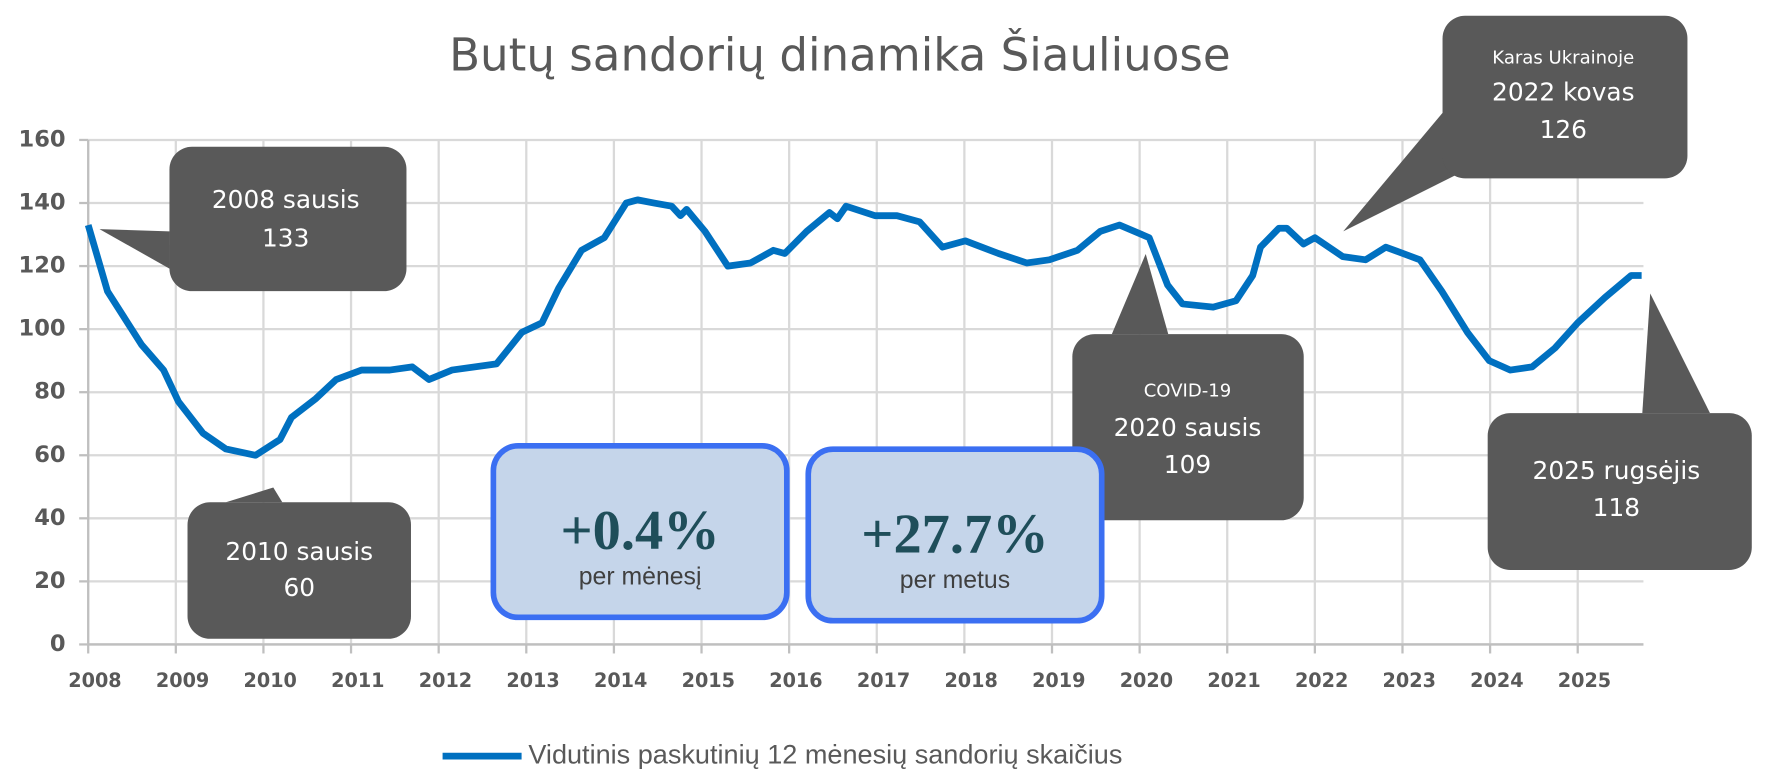 This screenshot has width=1770, height=781. What do you see at coordinates (955, 580) in the screenshot?
I see `stat-label: per metus` at bounding box center [955, 580].